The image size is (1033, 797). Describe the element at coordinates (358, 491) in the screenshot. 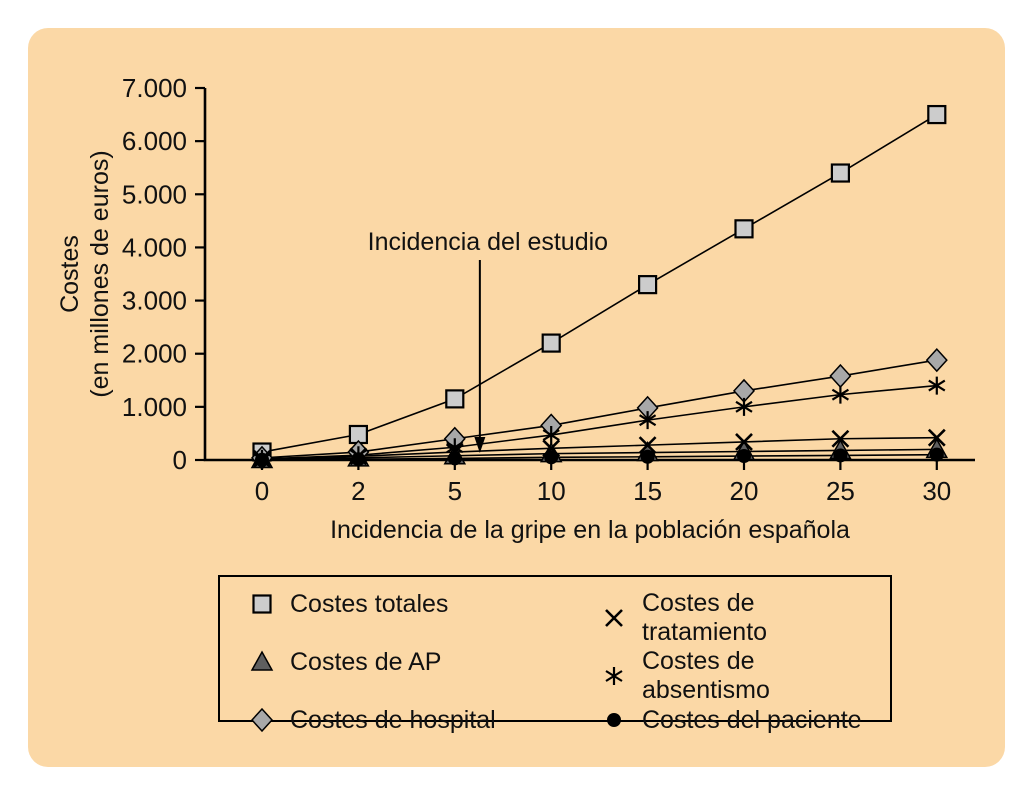

I see `x-tick-label: 2` at that location.